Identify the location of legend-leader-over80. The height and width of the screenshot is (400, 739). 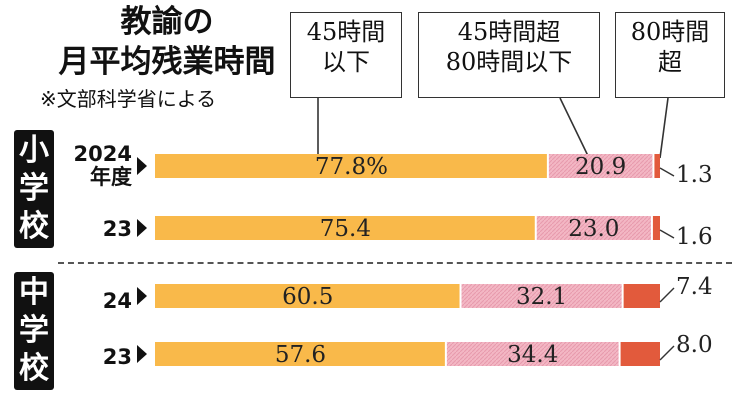
(664, 128).